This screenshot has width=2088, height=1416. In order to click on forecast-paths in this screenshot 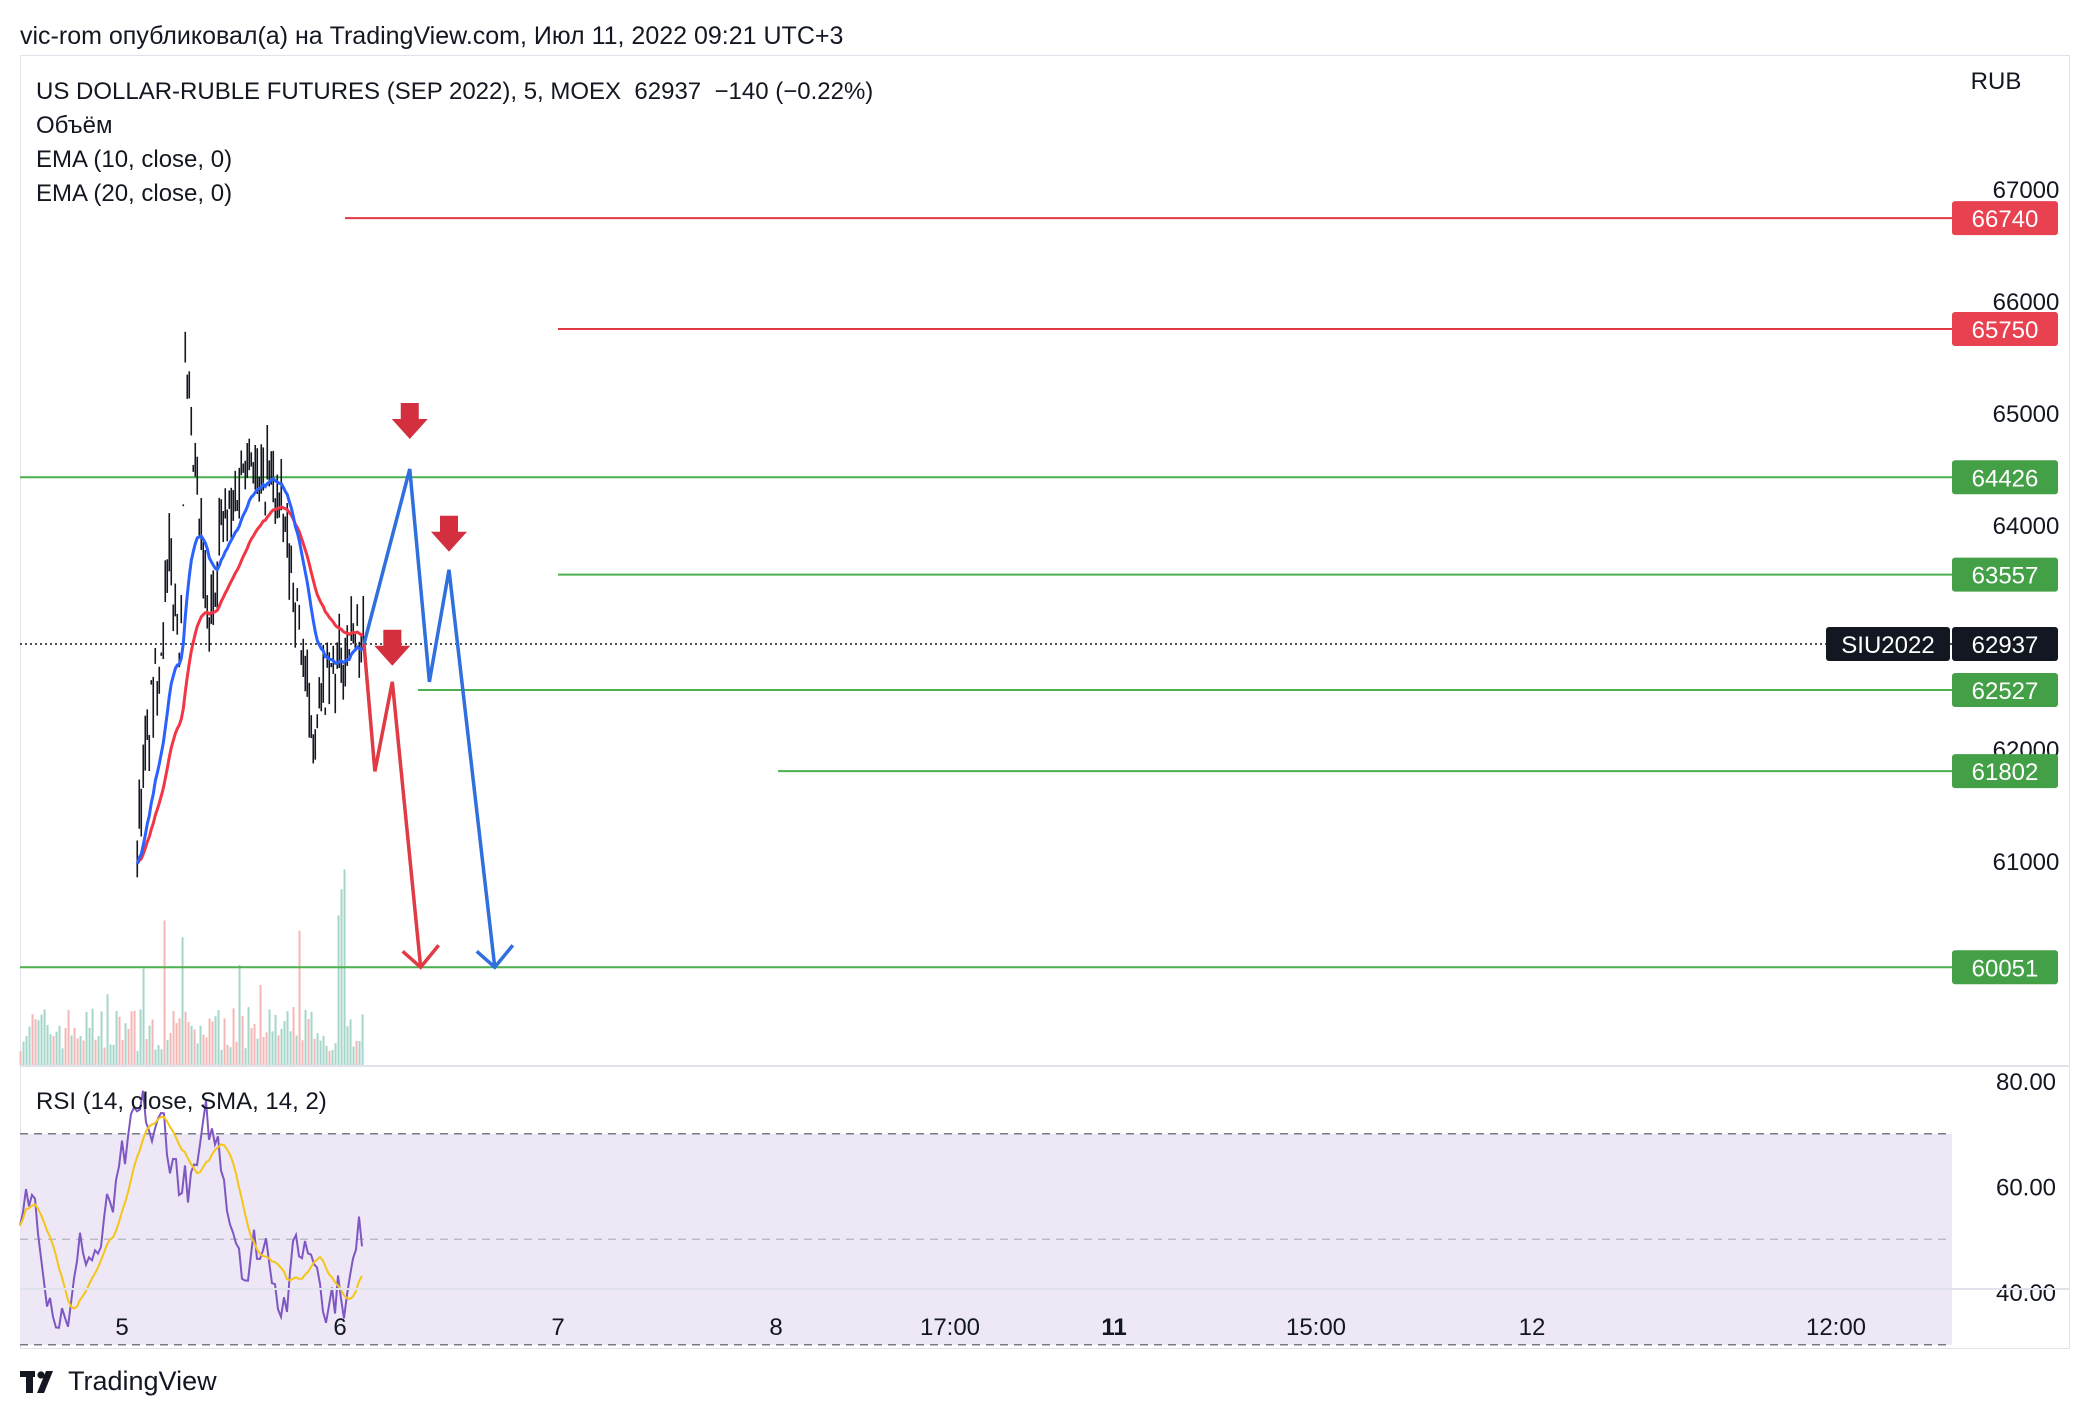, I will do `click(438, 686)`.